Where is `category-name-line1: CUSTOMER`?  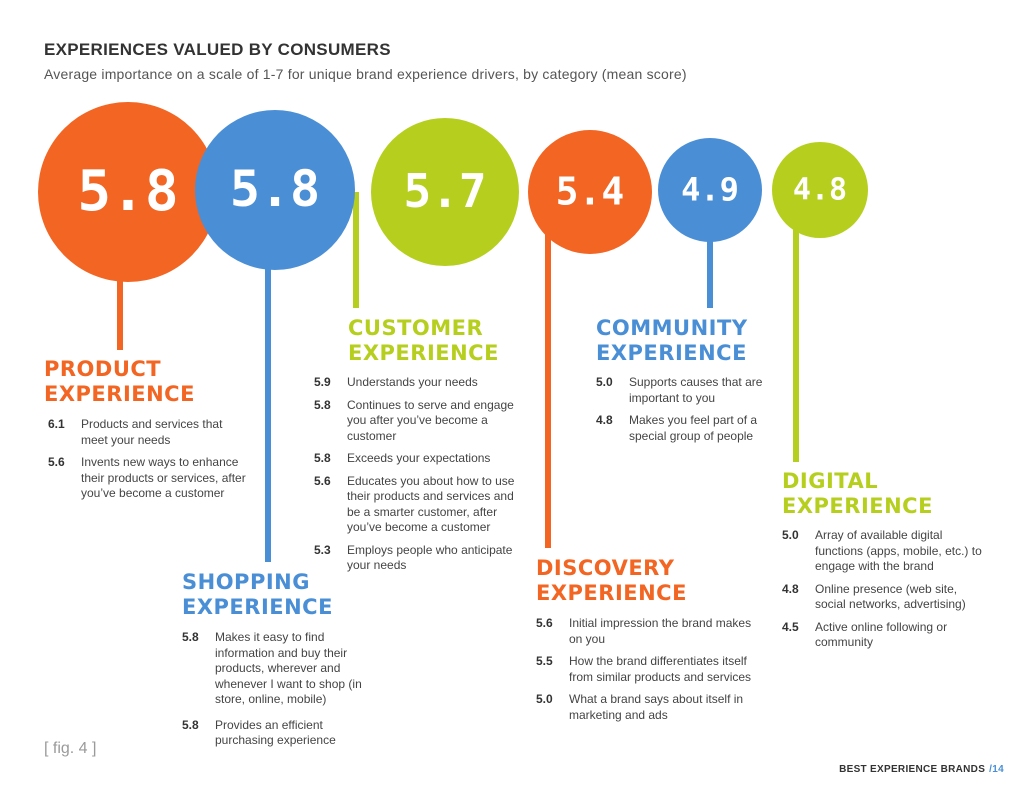 category-name-line1: CUSTOMER is located at coordinates (416, 328).